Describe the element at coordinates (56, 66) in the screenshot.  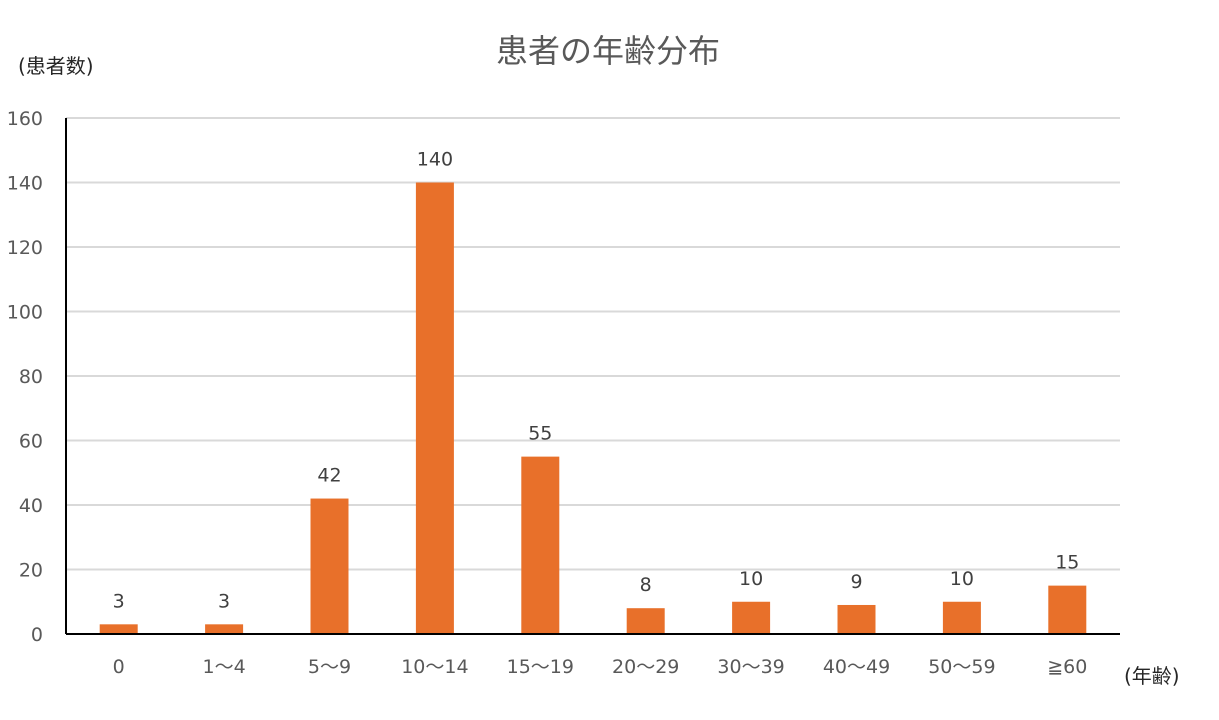
I see `y-axis-unit-label: (患者数)` at that location.